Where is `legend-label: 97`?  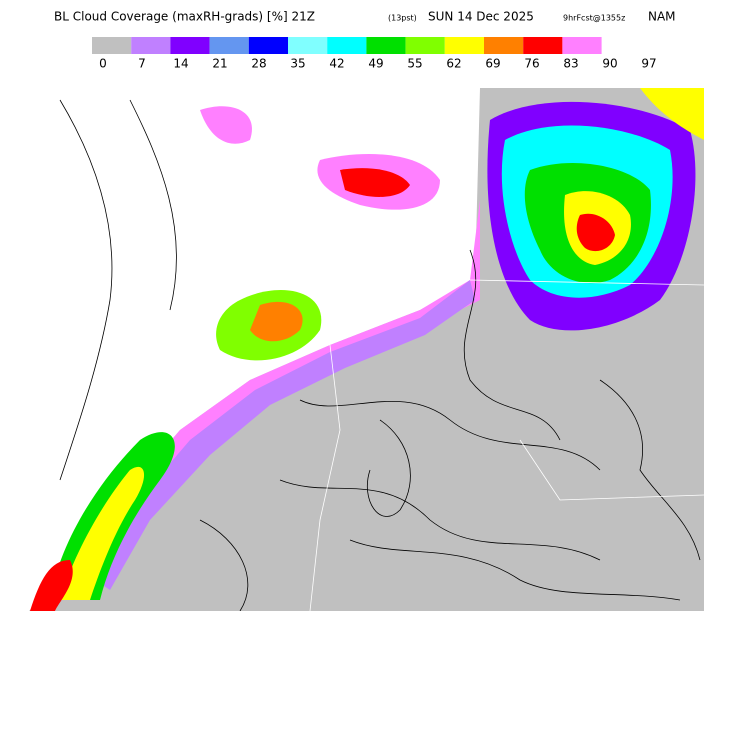 legend-label: 97 is located at coordinates (648, 64).